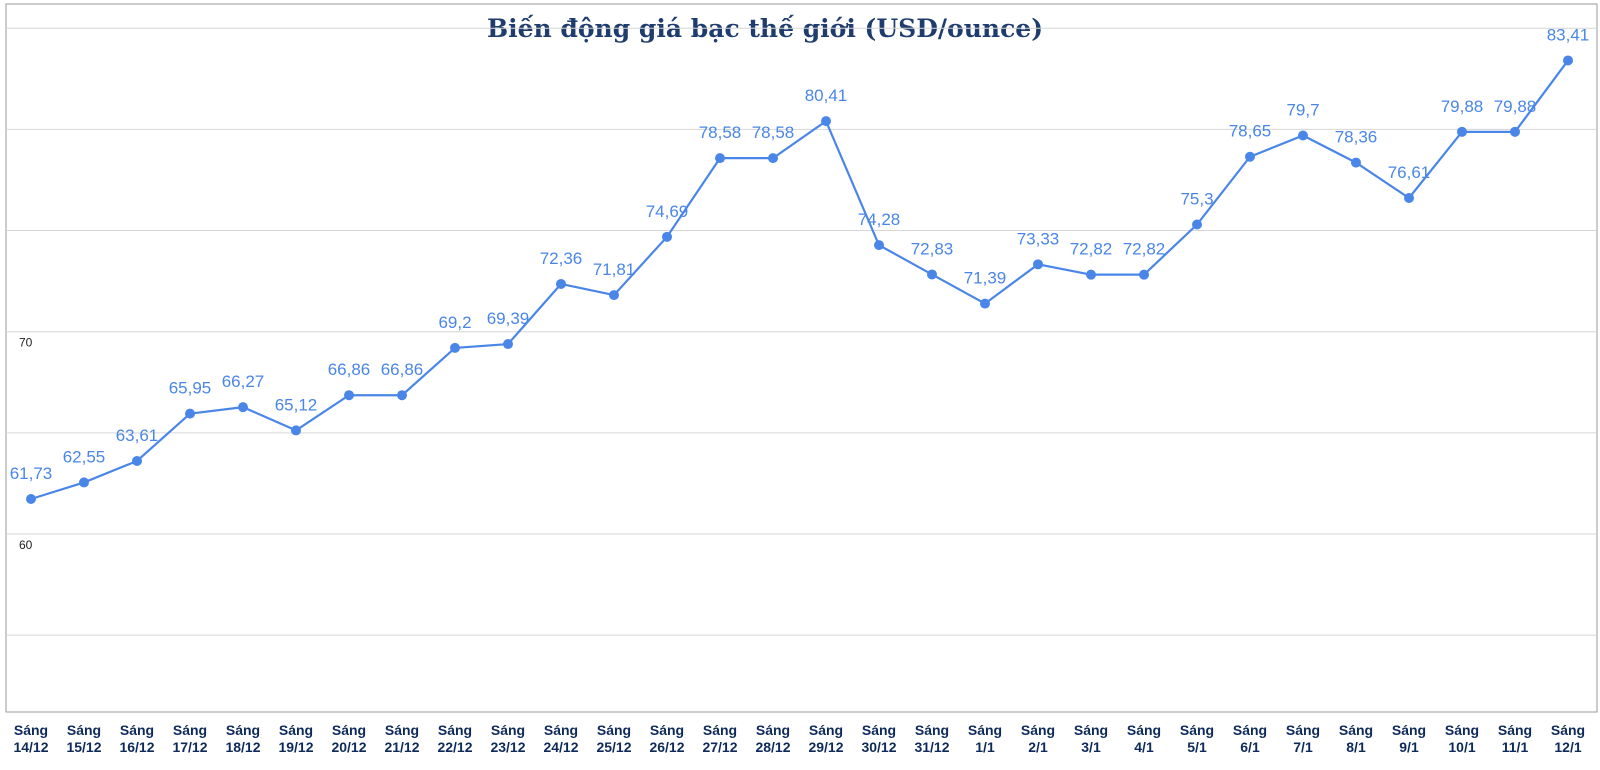 The image size is (1600, 770). What do you see at coordinates (26, 545) in the screenshot?
I see `y-tick-label: 60` at bounding box center [26, 545].